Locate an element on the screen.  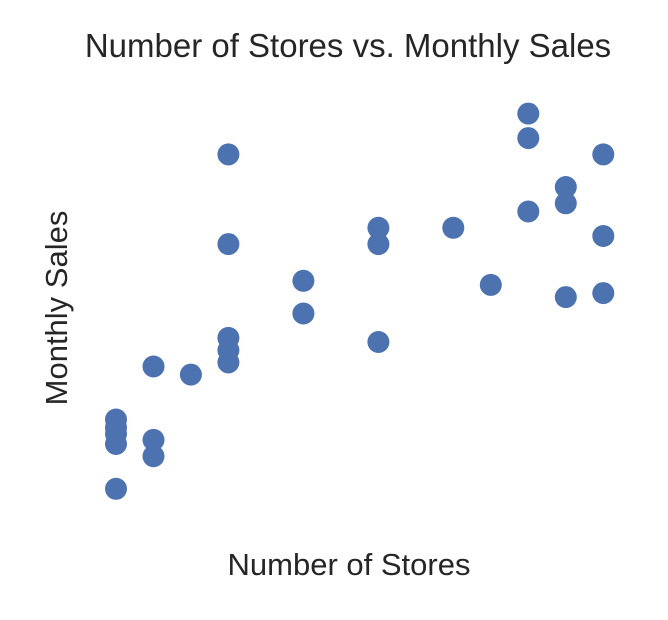
chart-title: Number of Stores vs. Monthly Sales is located at coordinates (348, 45).